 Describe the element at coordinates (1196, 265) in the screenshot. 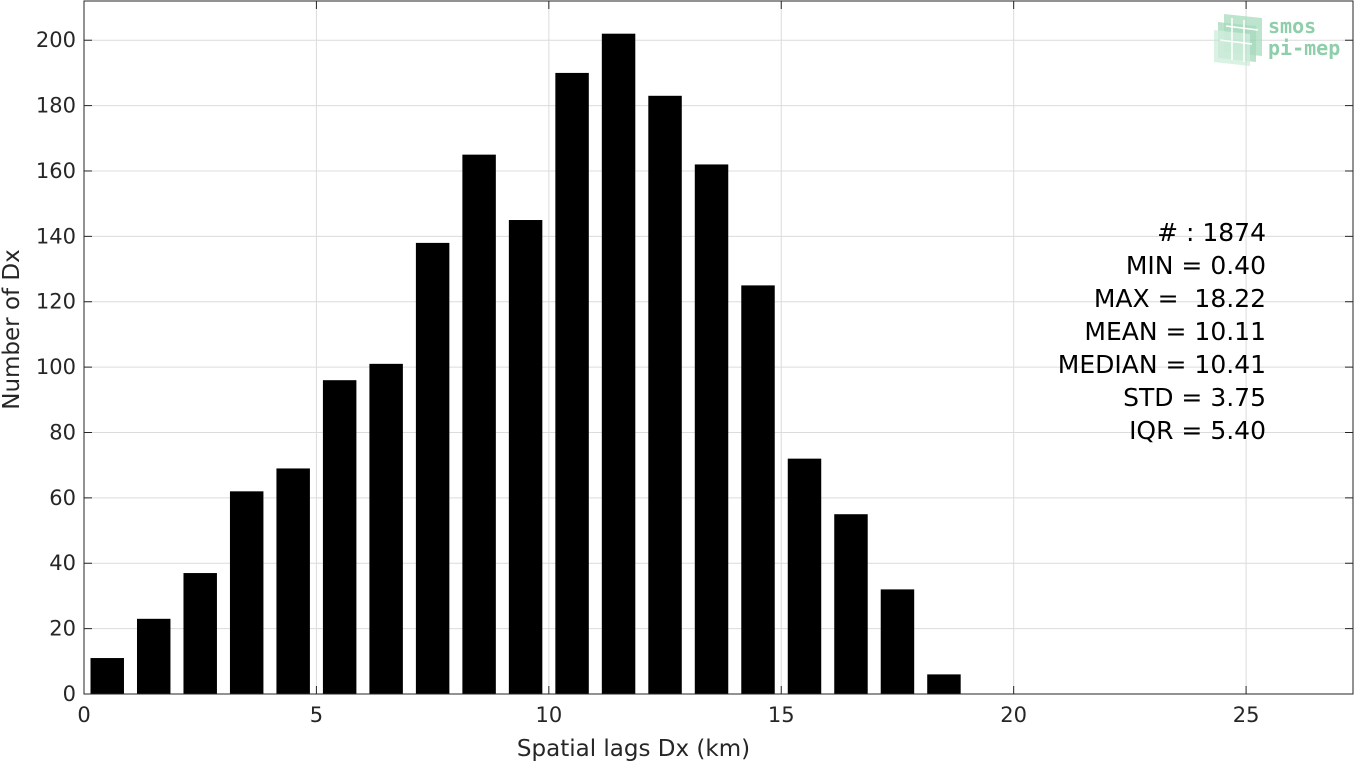

I see `stat-line: MIN = 0.40` at that location.